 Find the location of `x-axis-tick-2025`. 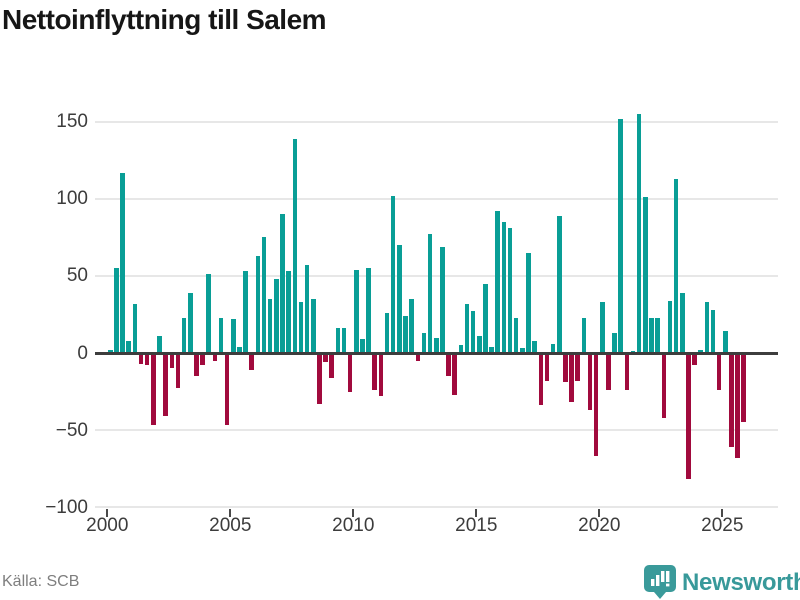

x-axis-tick-2025 is located at coordinates (722, 513).